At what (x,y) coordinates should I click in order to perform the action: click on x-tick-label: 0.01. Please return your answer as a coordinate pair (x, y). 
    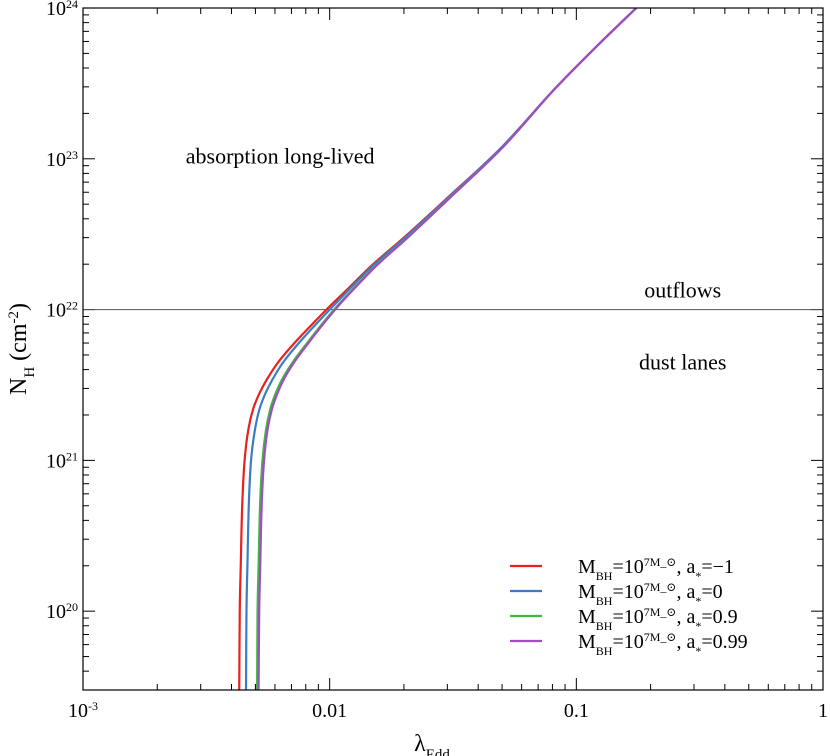
    Looking at the image, I should click on (329, 711).